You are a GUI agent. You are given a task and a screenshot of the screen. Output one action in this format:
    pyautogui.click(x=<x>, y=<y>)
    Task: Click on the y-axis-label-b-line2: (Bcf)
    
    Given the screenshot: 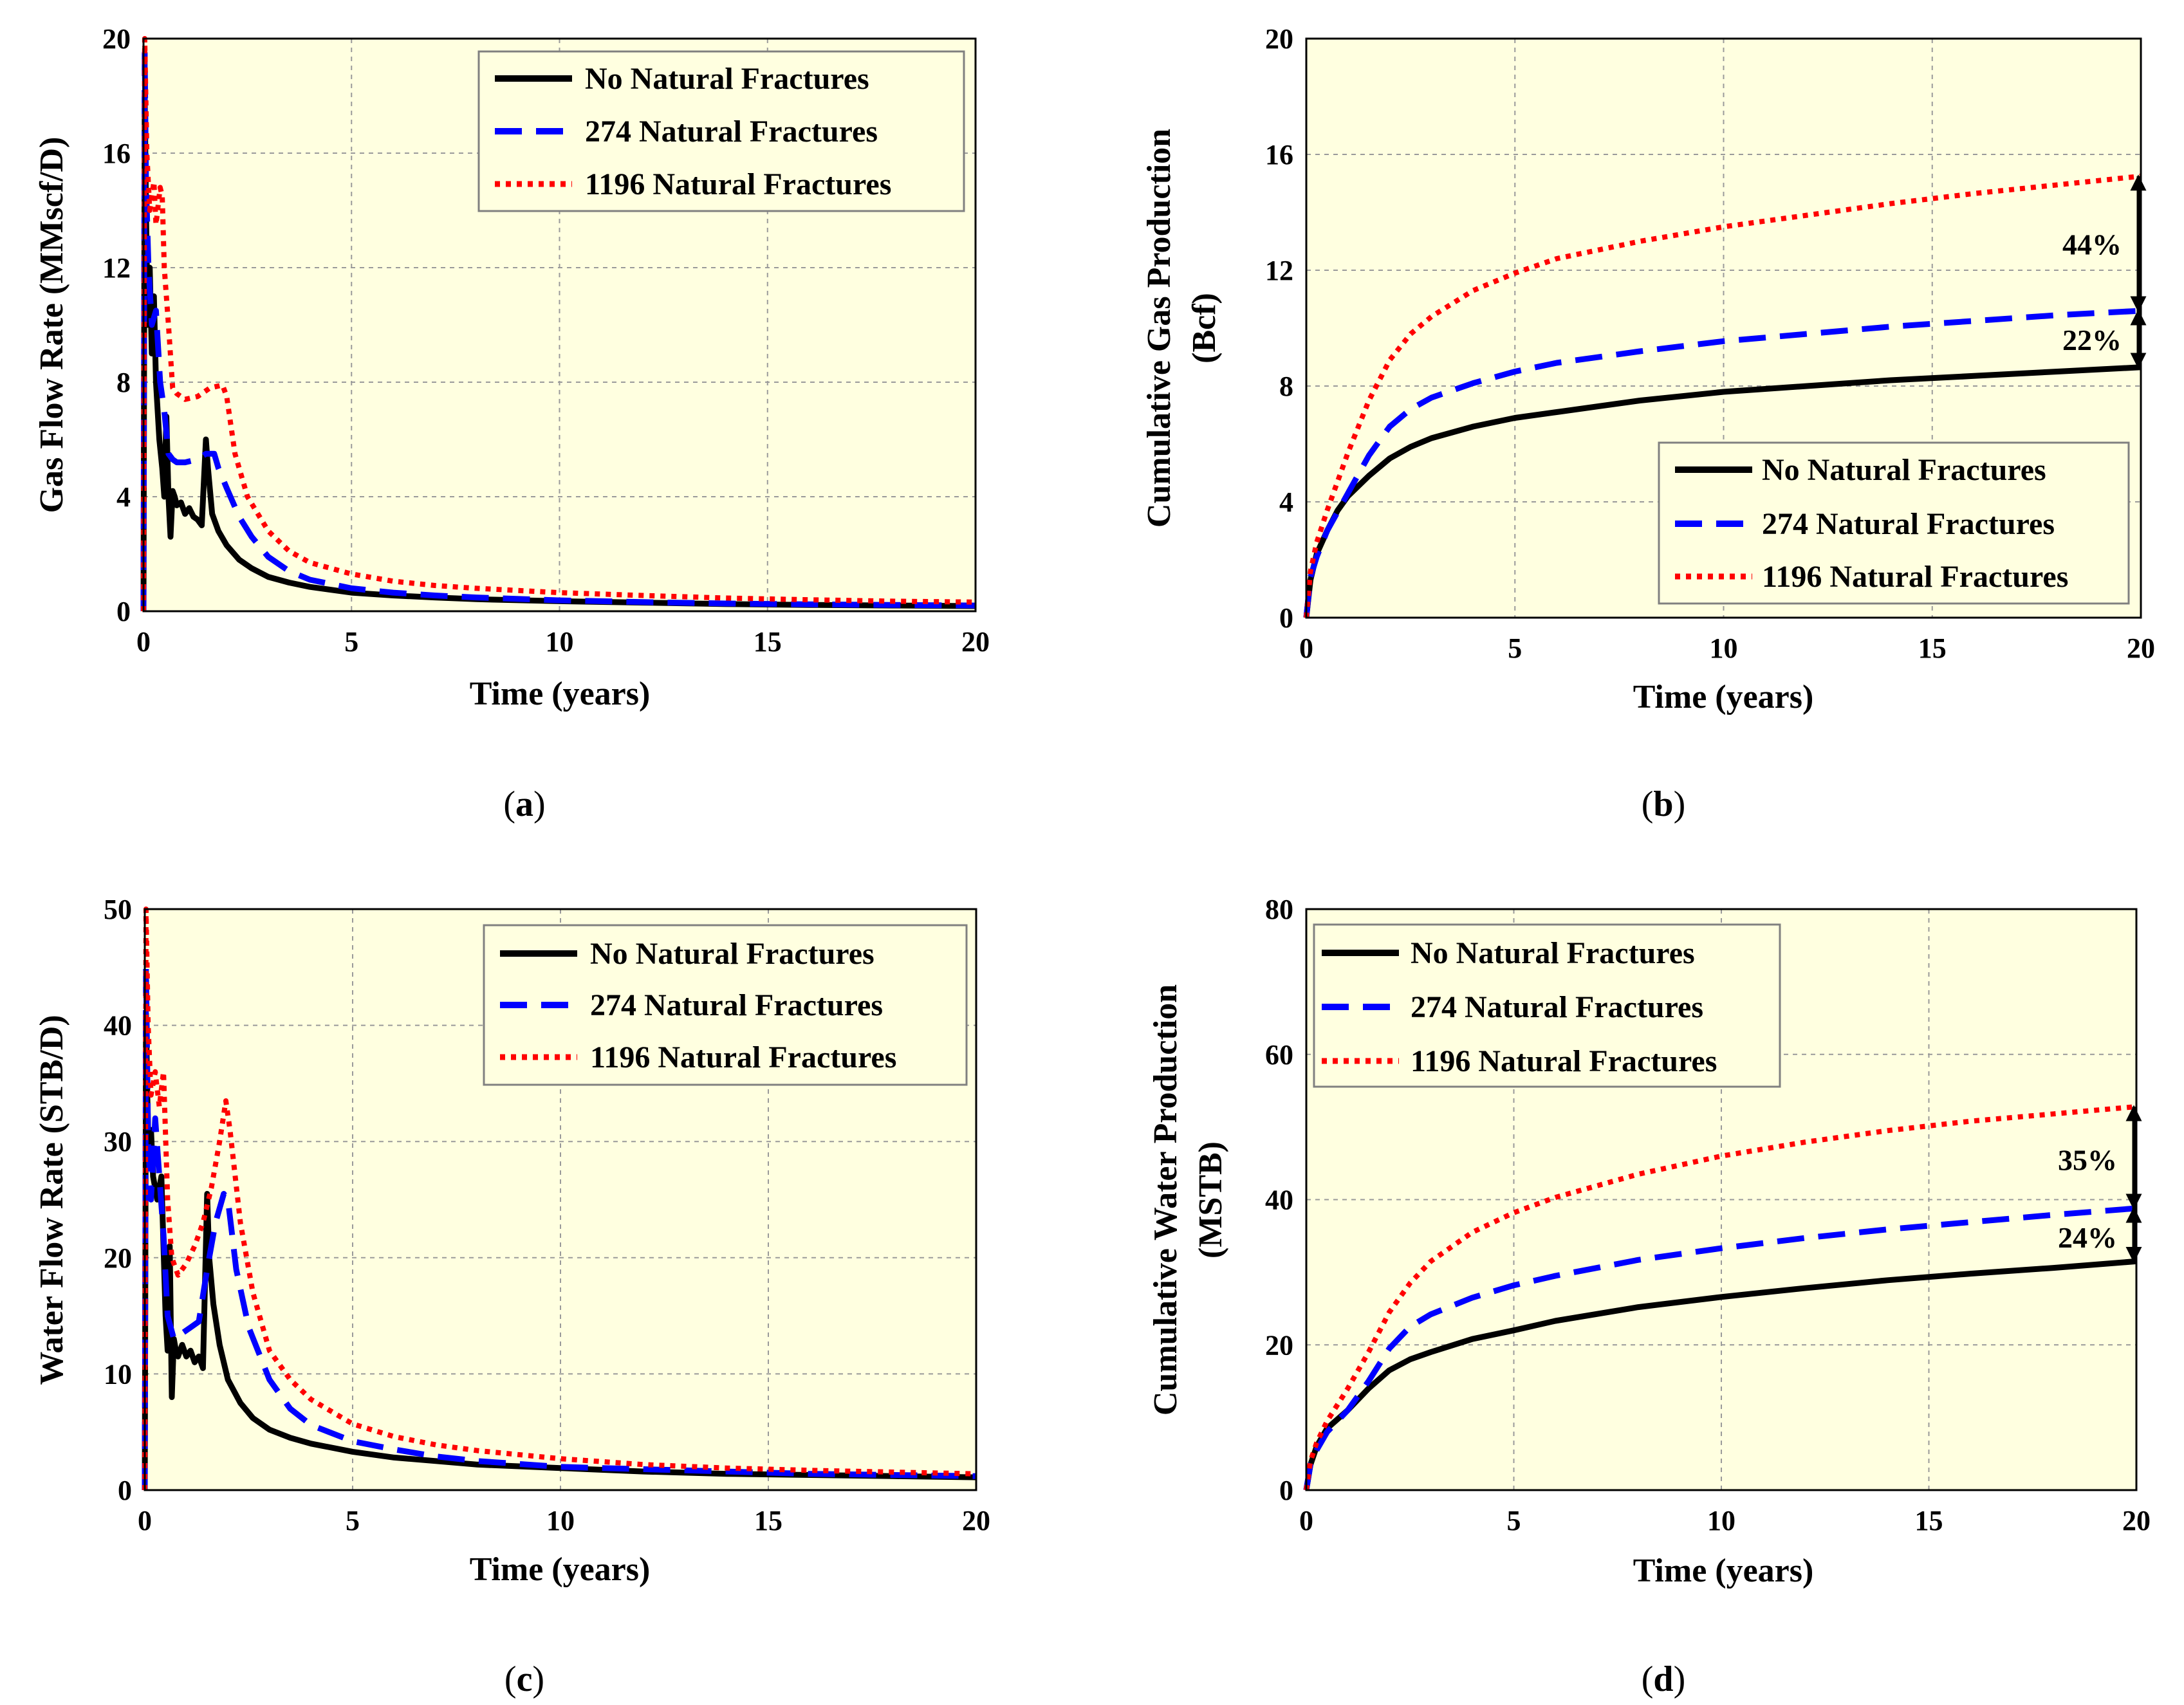 What is the action you would take?
    pyautogui.click(x=1204, y=328)
    